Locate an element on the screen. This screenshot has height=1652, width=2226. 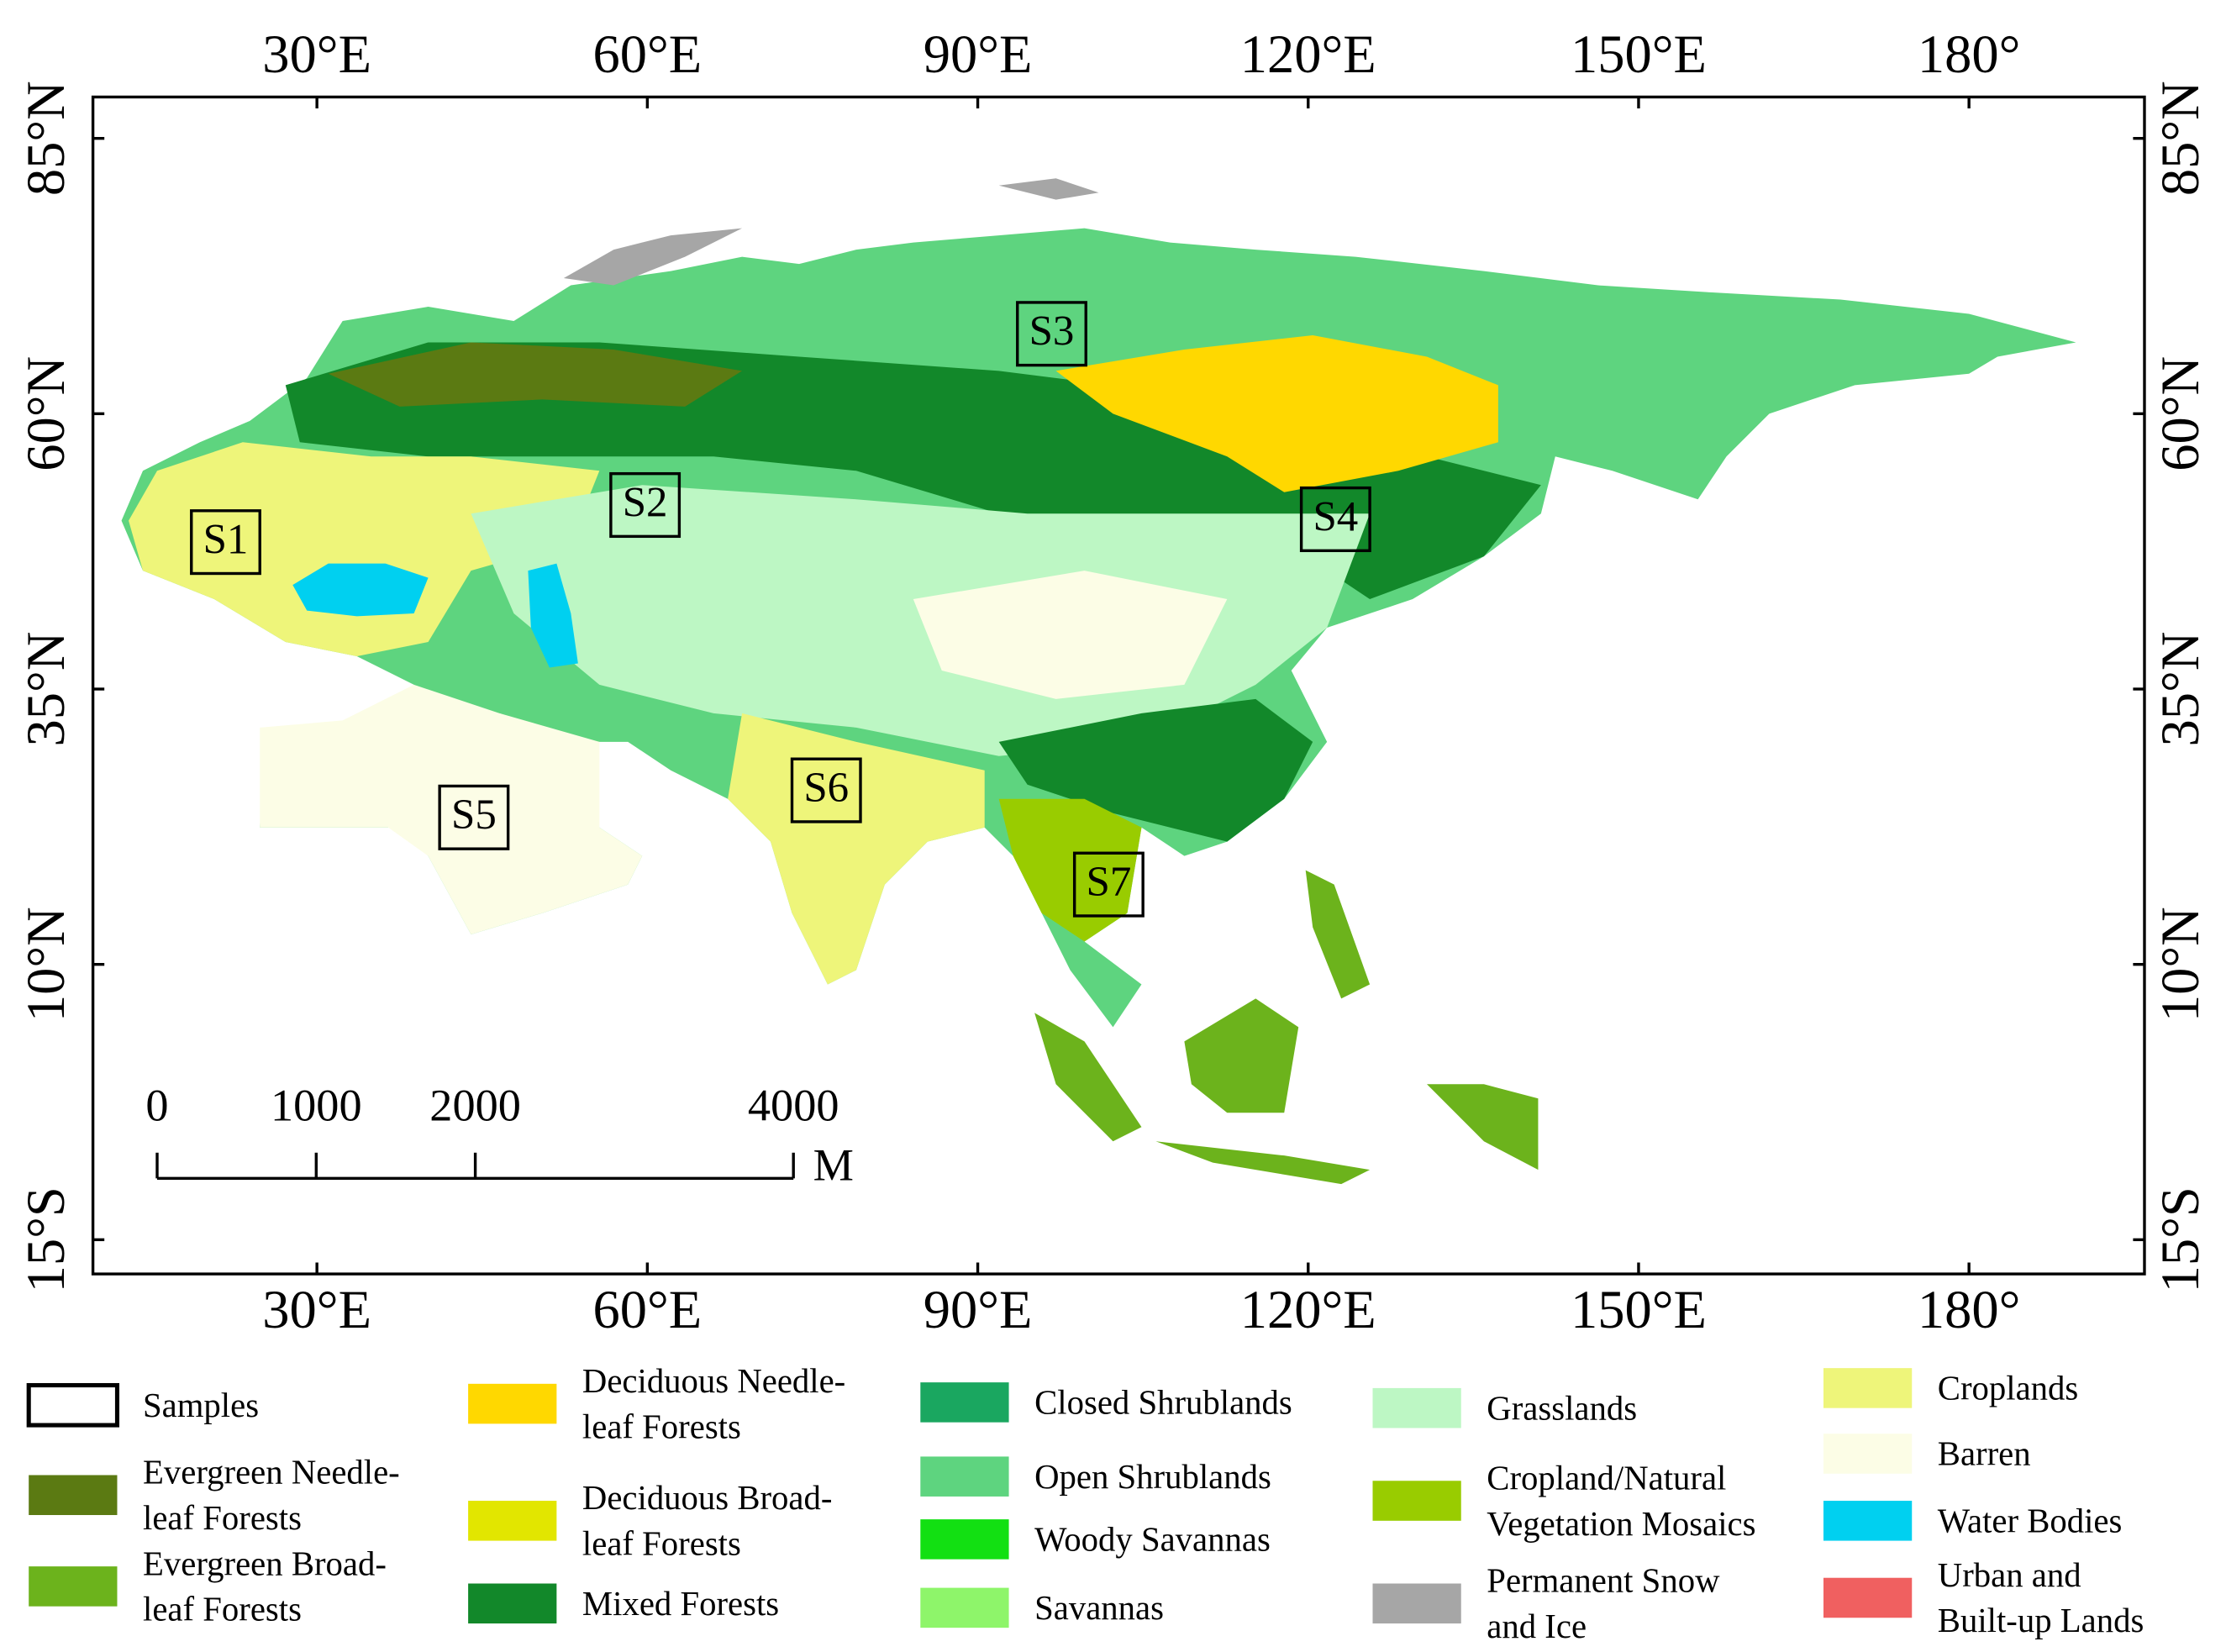
legend-label: Deciduous Broad- is located at coordinates (708, 1498).